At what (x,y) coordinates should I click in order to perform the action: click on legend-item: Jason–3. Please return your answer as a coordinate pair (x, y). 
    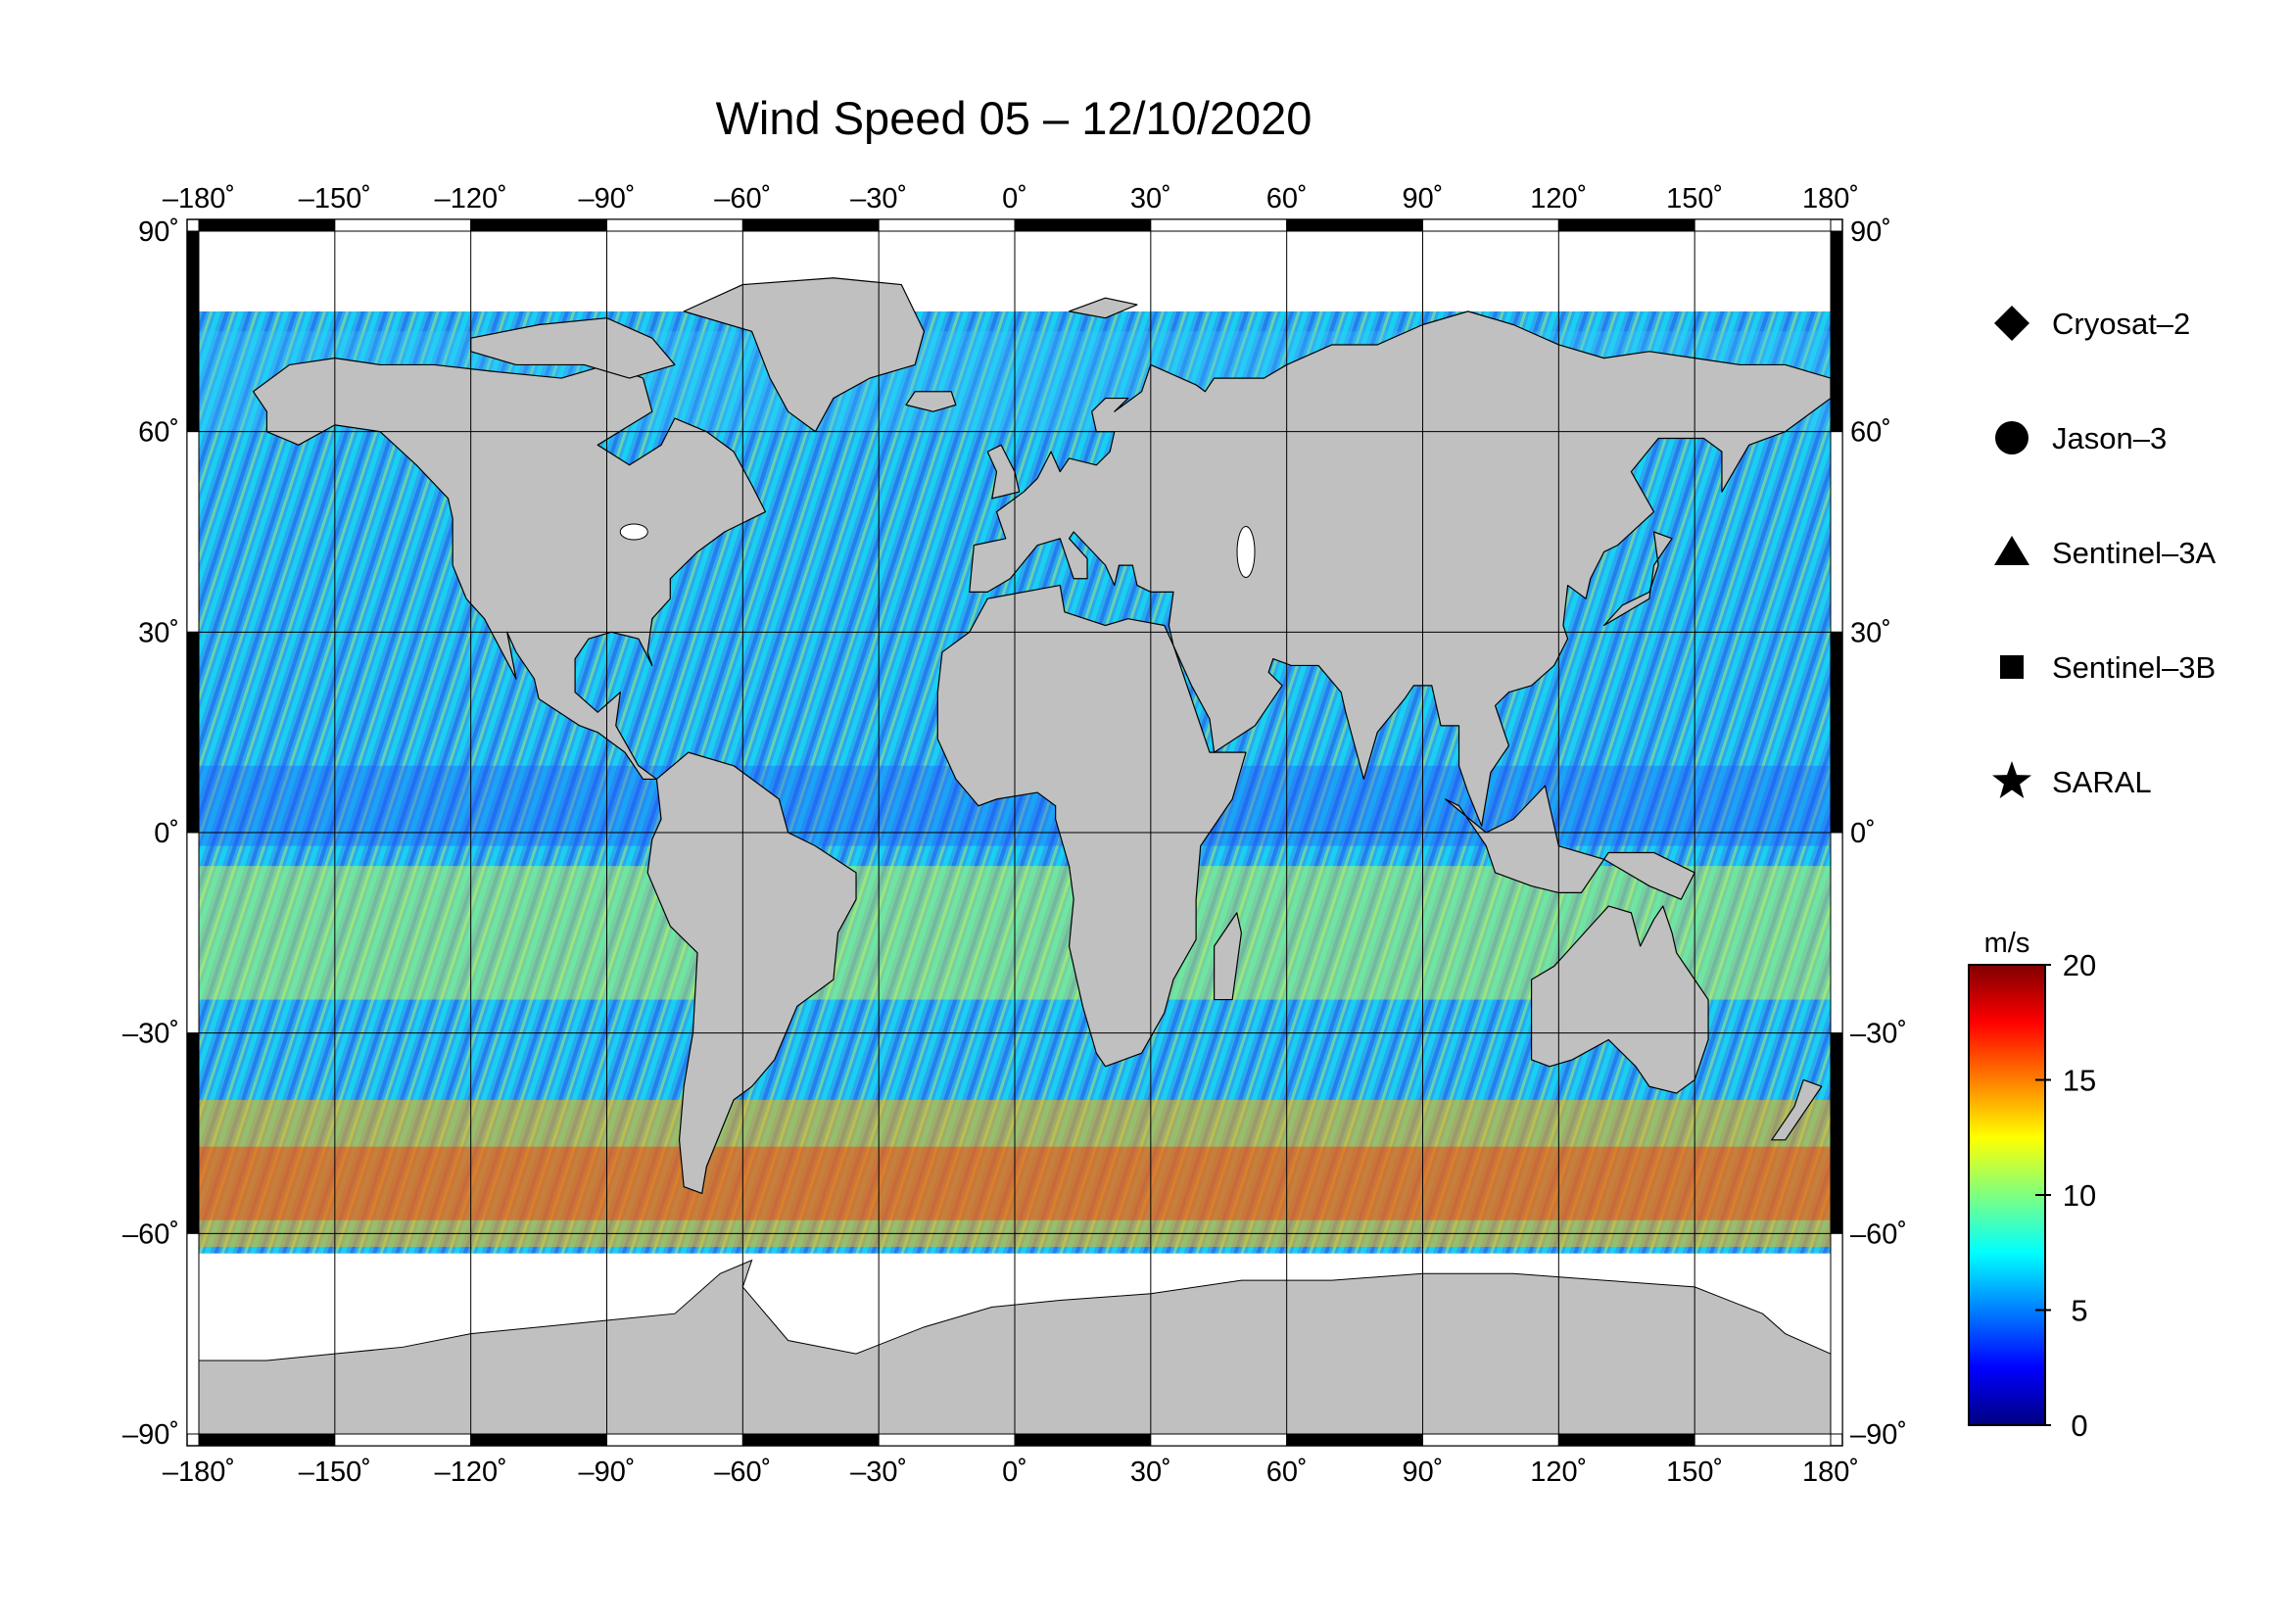
    Looking at the image, I should click on (2081, 438).